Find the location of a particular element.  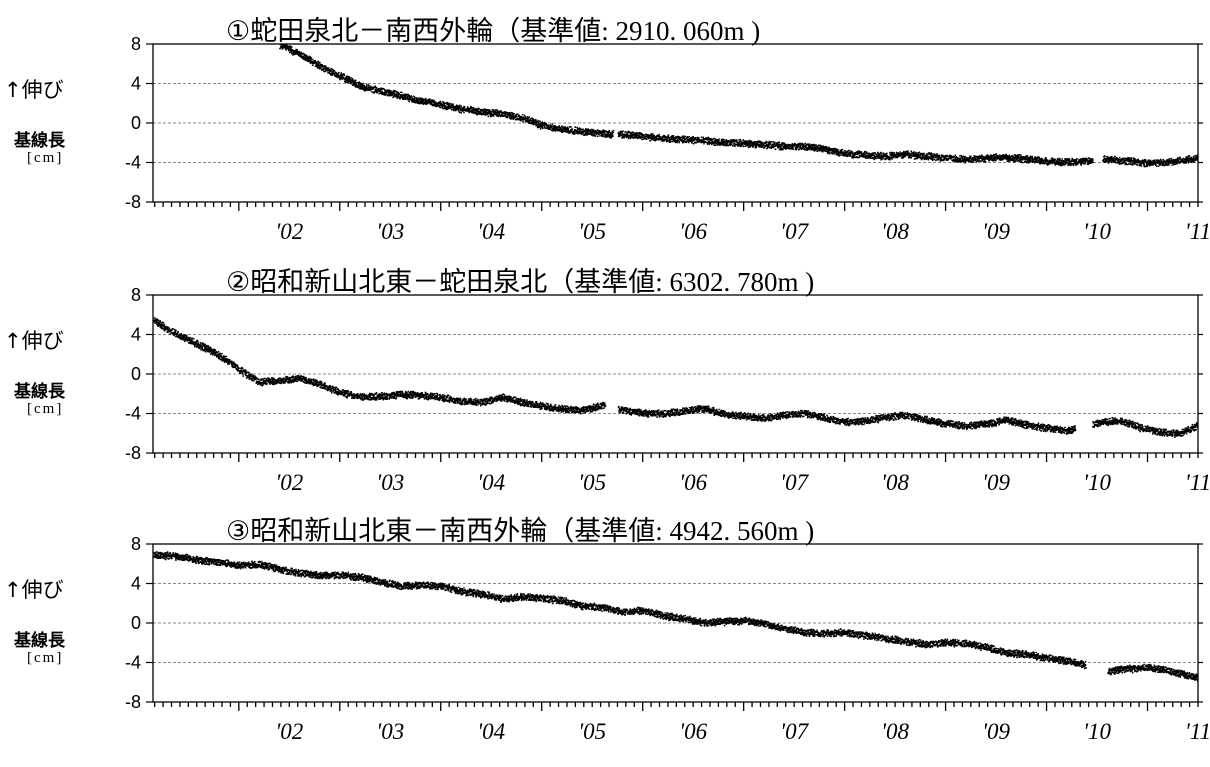

x-tick-label: '09 is located at coordinates (996, 231).